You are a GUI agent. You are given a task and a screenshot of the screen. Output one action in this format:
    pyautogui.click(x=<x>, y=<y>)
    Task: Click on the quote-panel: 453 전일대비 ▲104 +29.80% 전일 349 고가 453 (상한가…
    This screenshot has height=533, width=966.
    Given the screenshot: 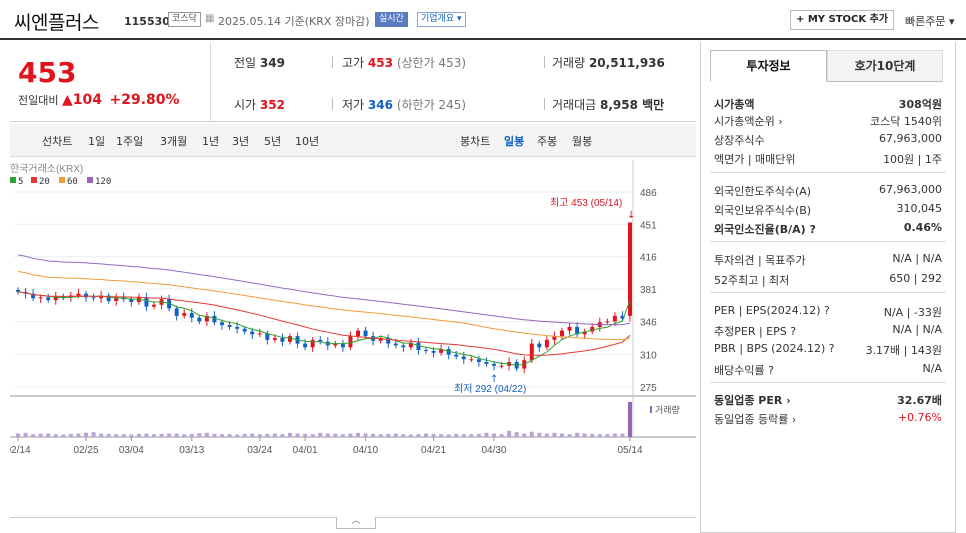 What is the action you would take?
    pyautogui.click(x=353, y=82)
    